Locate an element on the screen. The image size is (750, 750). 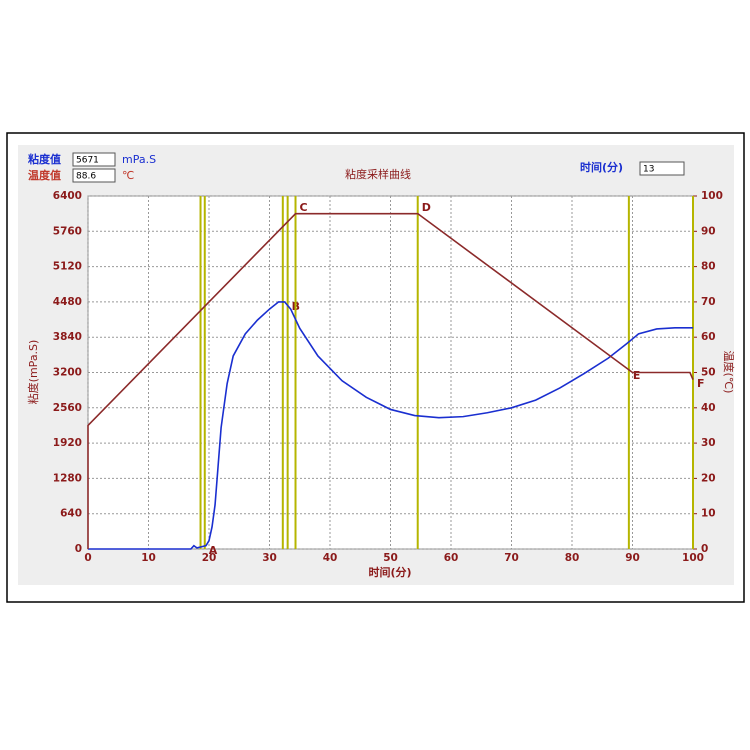
y-tick-label: 1920 is located at coordinates (67, 443).